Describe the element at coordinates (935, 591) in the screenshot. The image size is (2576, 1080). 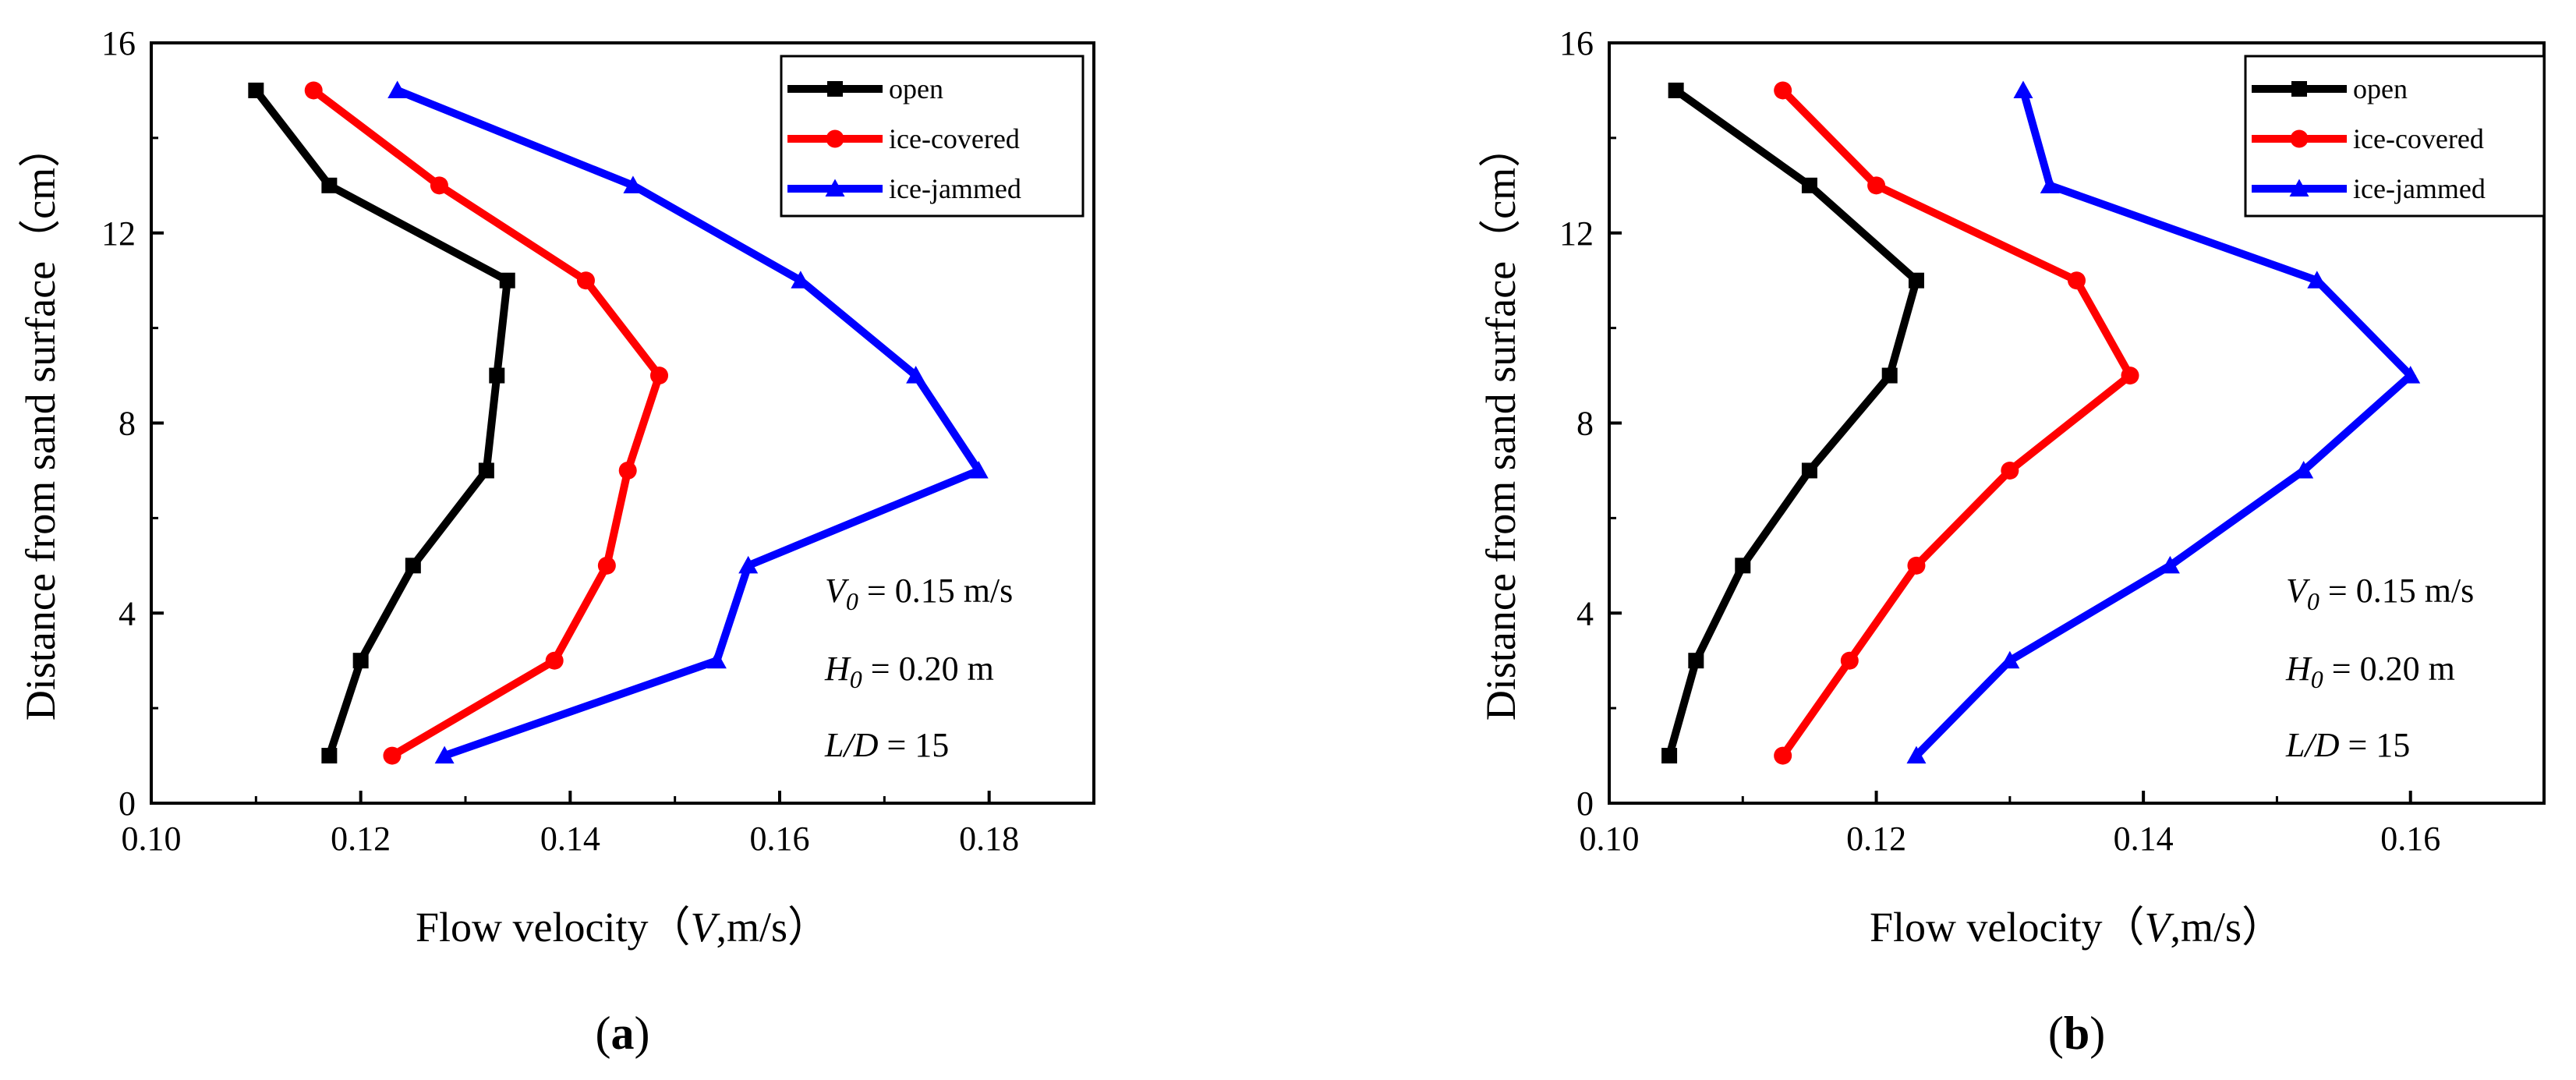
I see `annotation-v0-value: = 0.15 m/s` at that location.